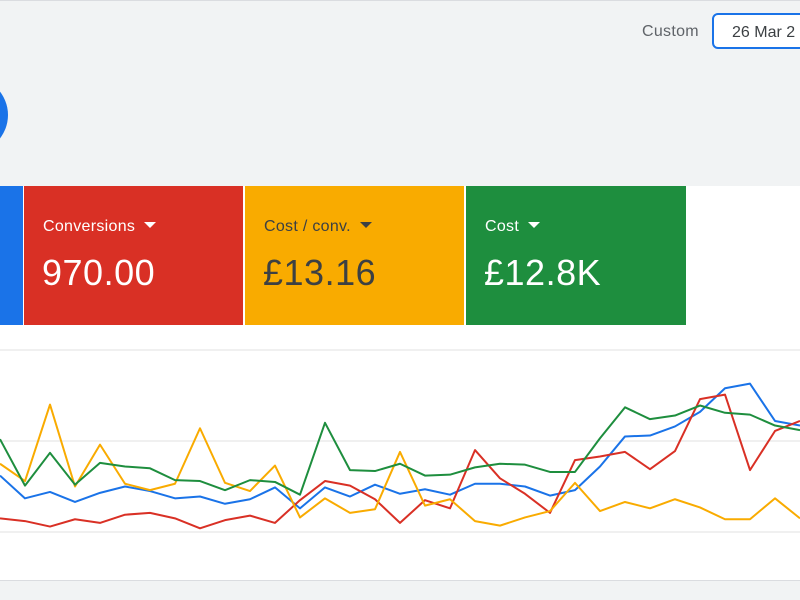  What do you see at coordinates (11, 255) in the screenshot?
I see `scorecard-clicks` at bounding box center [11, 255].